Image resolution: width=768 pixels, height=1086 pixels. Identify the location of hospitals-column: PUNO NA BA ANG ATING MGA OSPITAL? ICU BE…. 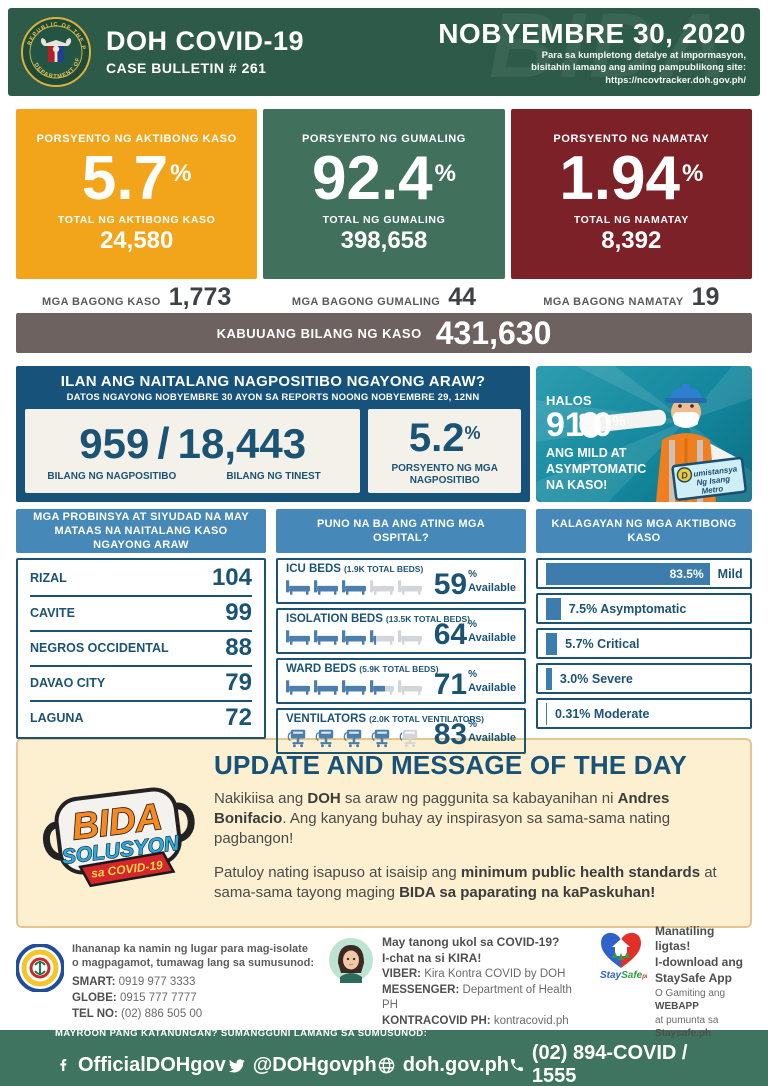
(401, 631).